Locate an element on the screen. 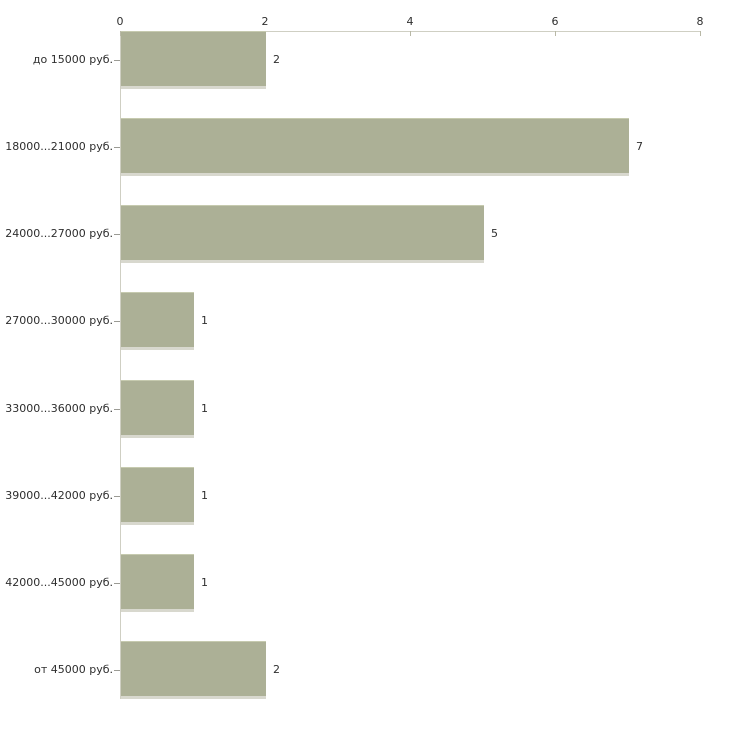 This screenshot has height=730, width=730. category-label: до 15000 руб. is located at coordinates (72, 59).